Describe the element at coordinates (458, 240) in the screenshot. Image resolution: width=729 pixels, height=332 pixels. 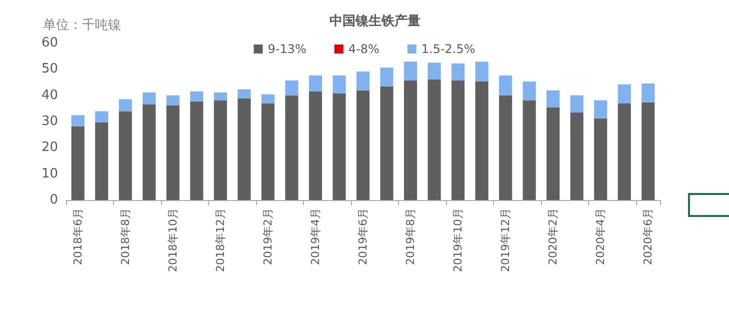
I see `x-tick-label: 2019年10月` at that location.